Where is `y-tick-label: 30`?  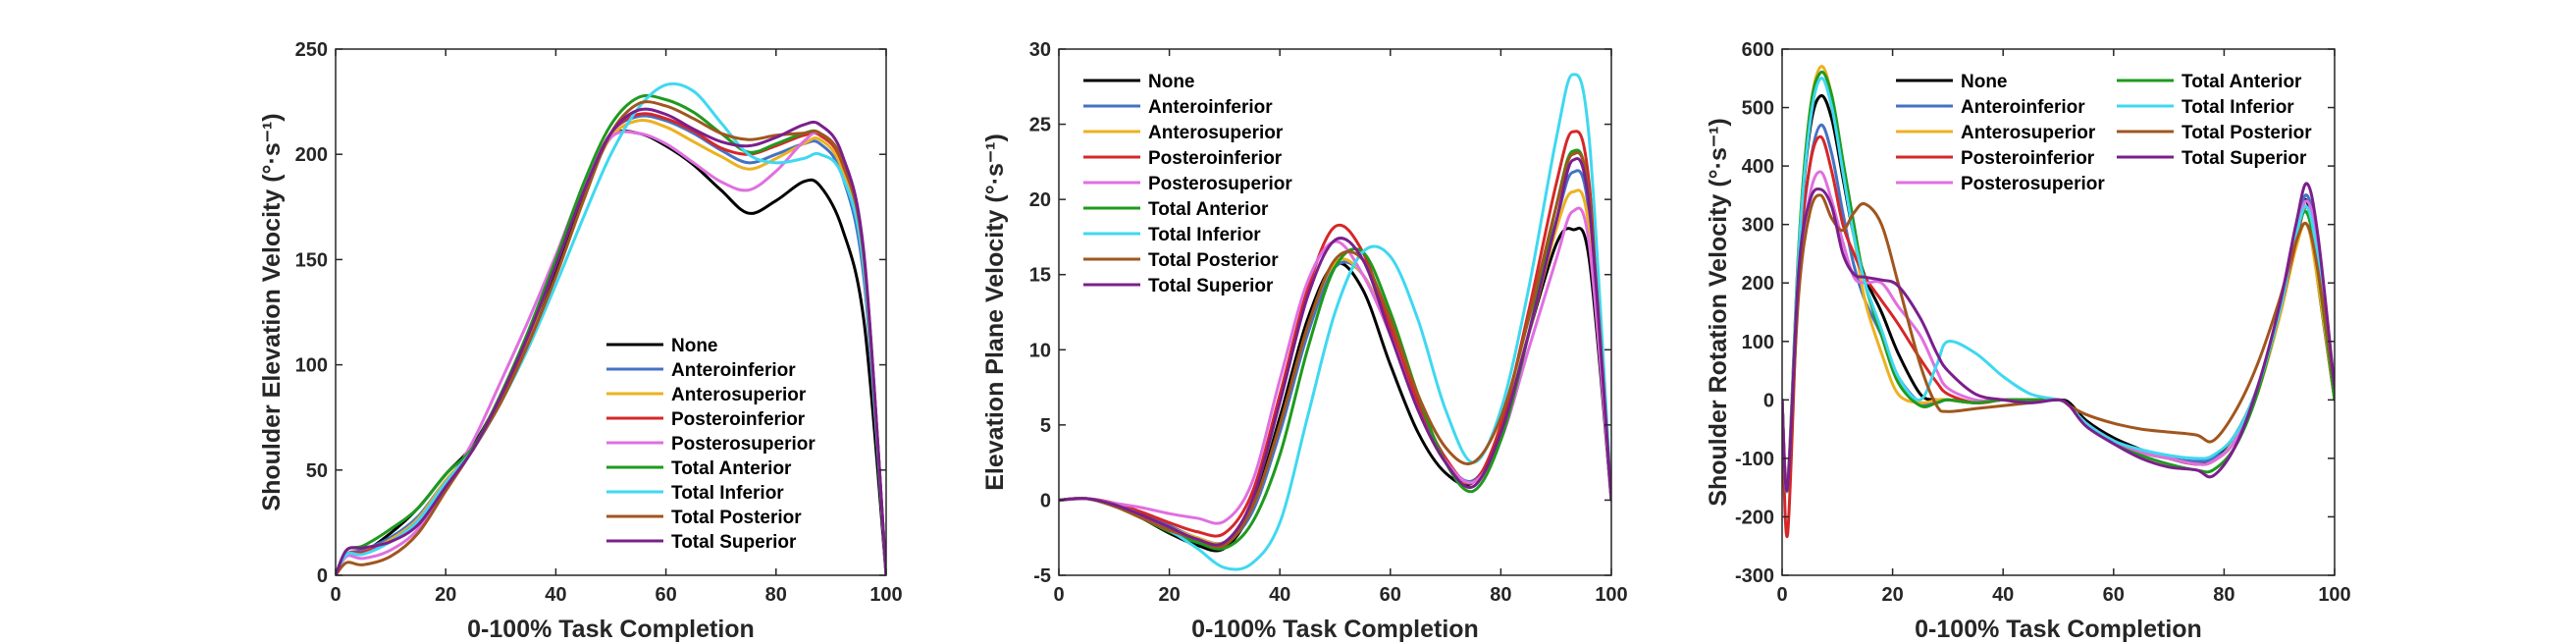 y-tick-label: 30 is located at coordinates (1040, 50).